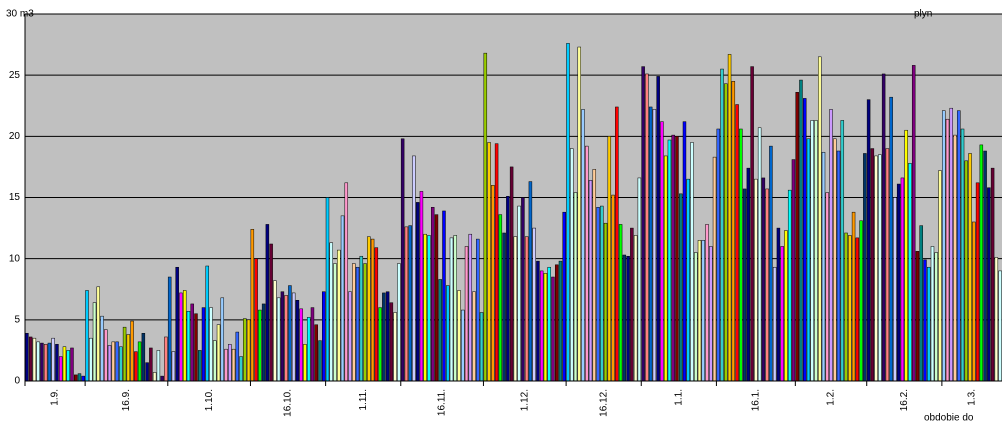 The width and height of the screenshot is (1002, 431). Describe the element at coordinates (55, 397) in the screenshot. I see `x-tick-label: 1.9.` at that location.